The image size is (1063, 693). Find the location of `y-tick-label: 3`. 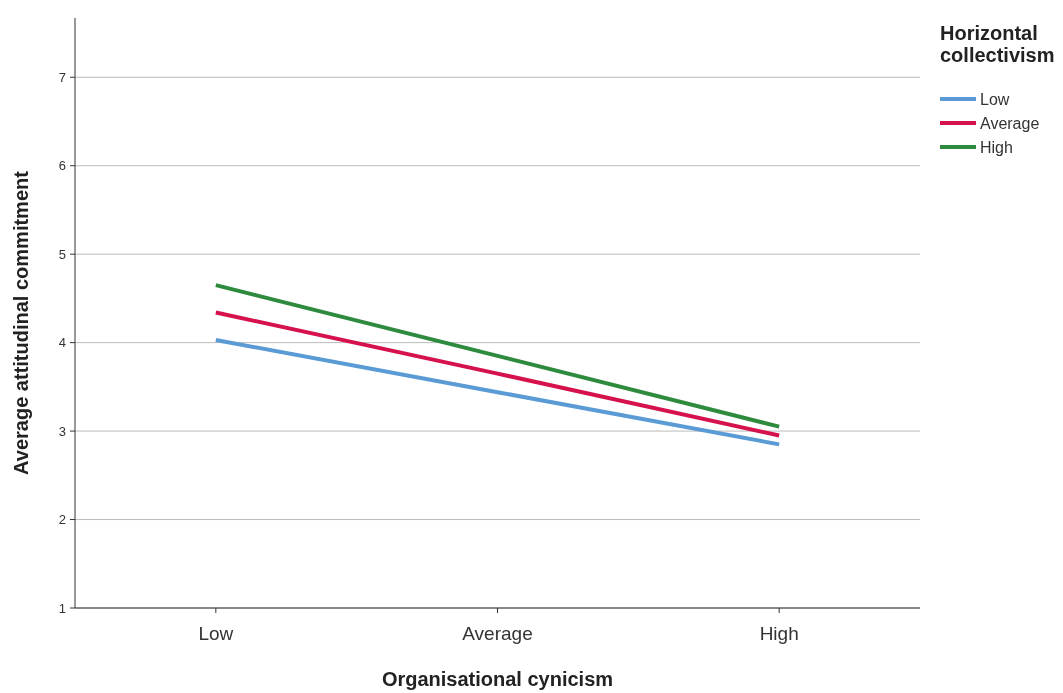

y-tick-label: 3 is located at coordinates (62, 431).